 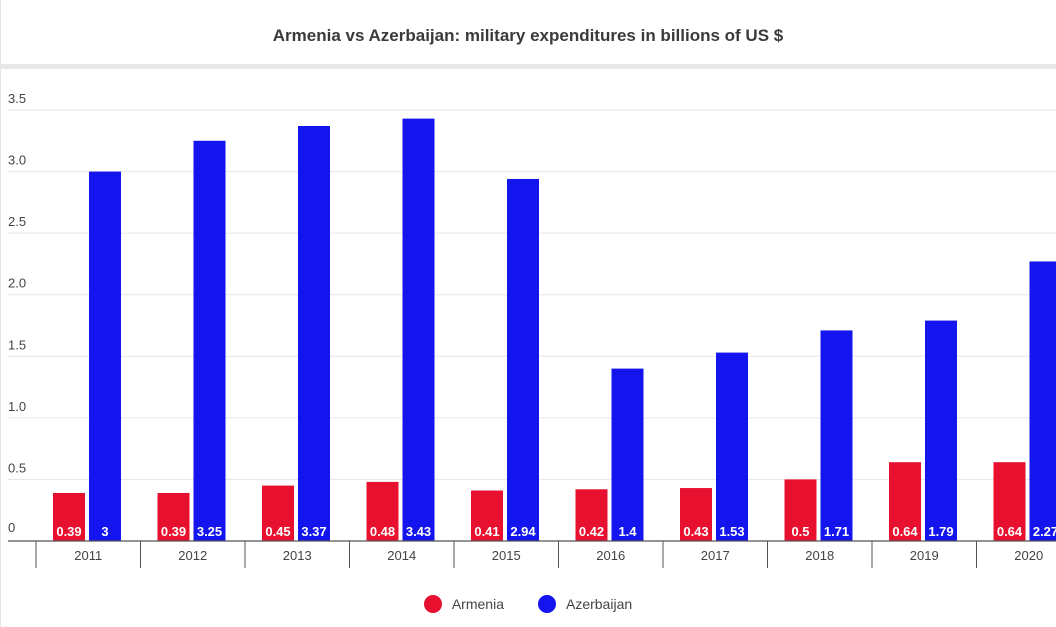 I want to click on y-tick-label: 1.0, so click(x=17, y=406).